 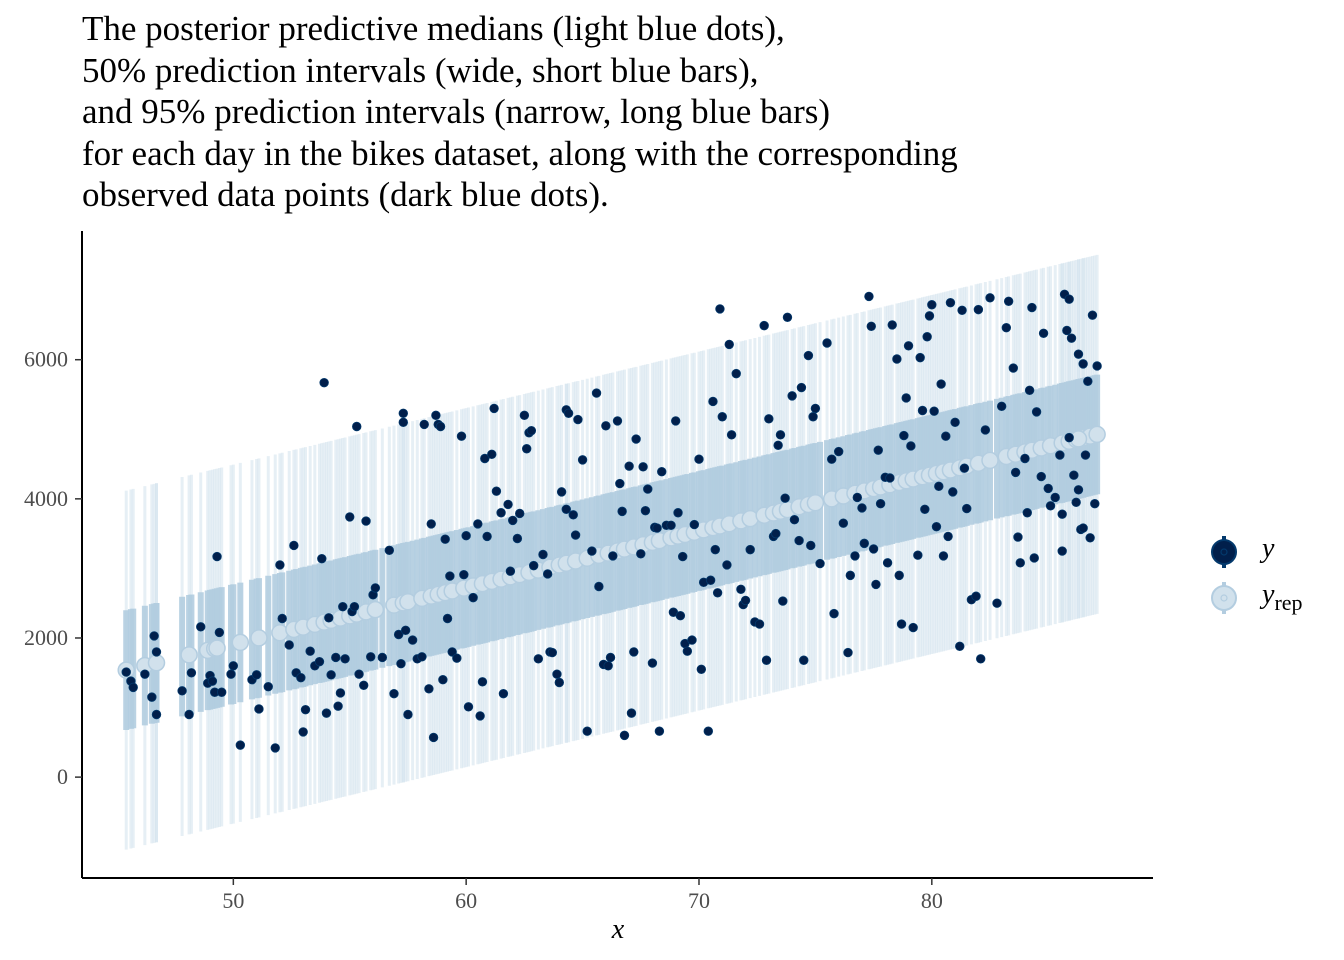 I want to click on x-tick-label: 70, so click(x=699, y=900).